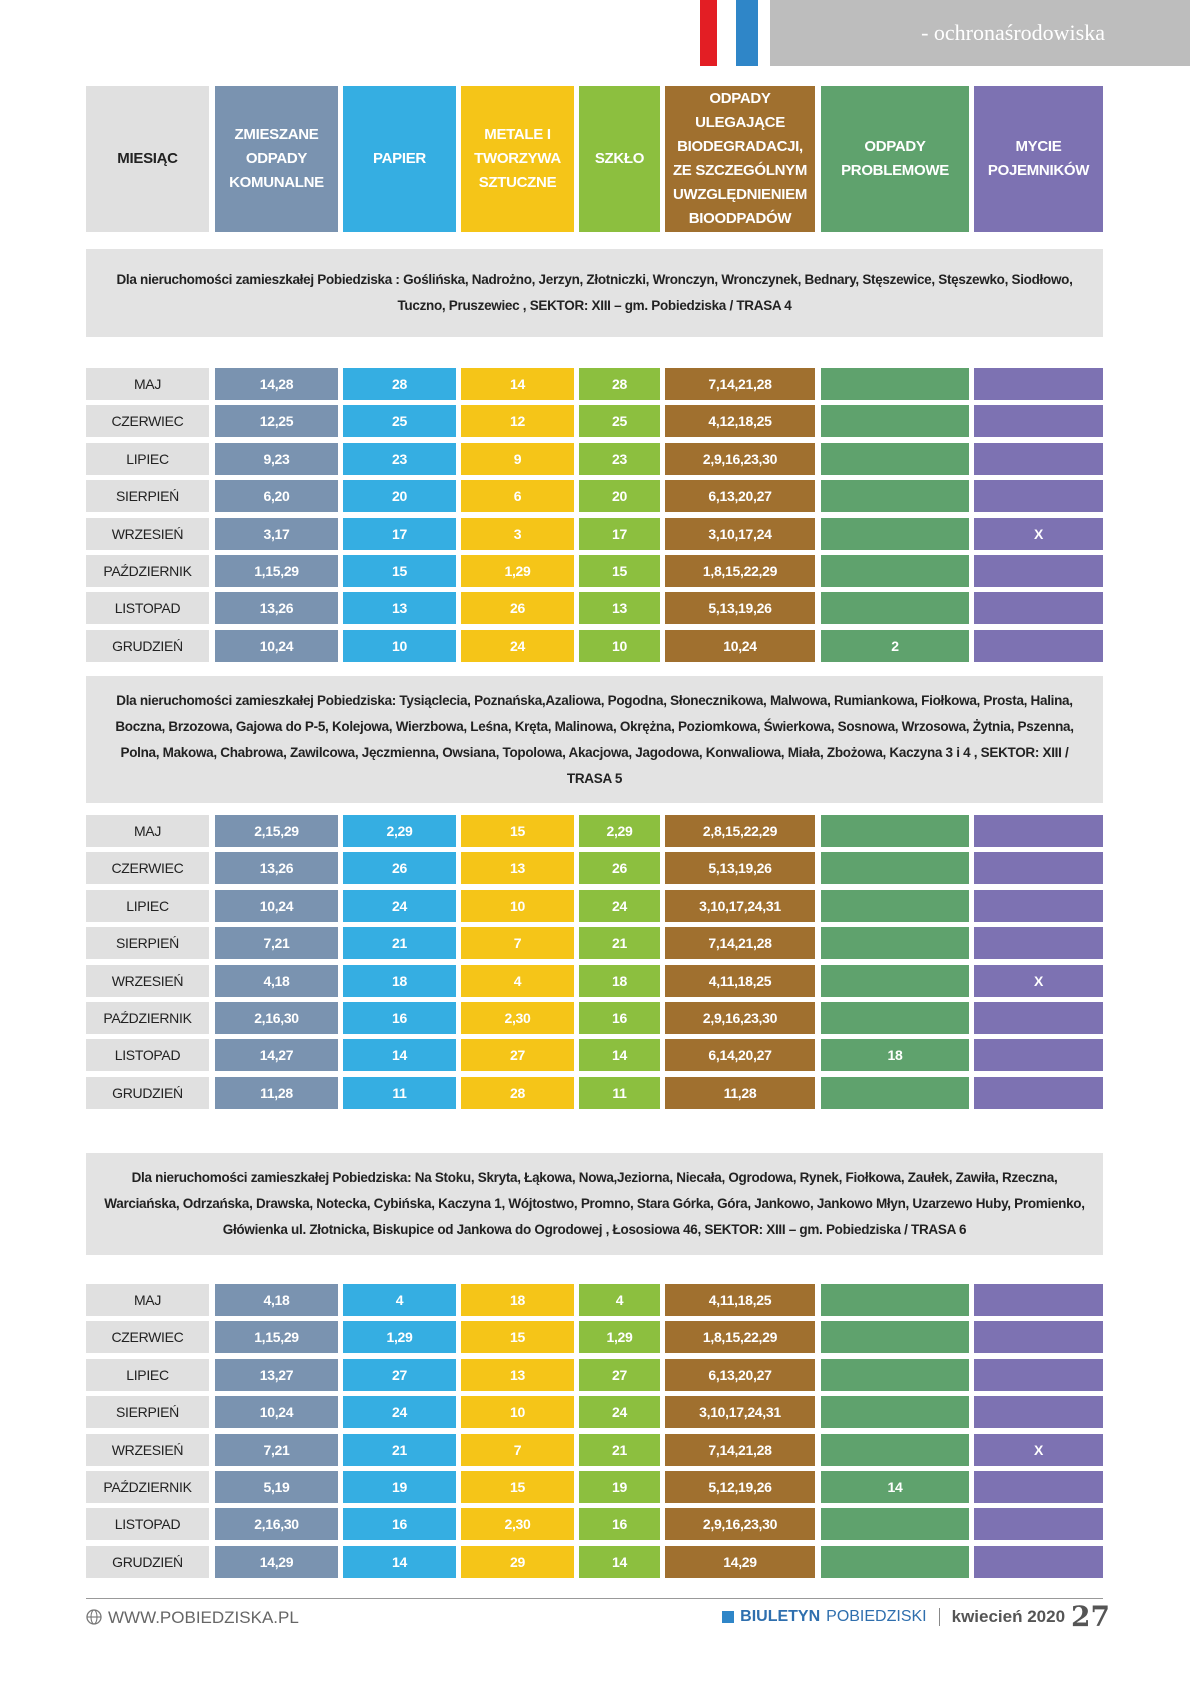 The width and height of the screenshot is (1190, 1683). I want to click on bio-cell: 5,12,19,26, so click(740, 1487).